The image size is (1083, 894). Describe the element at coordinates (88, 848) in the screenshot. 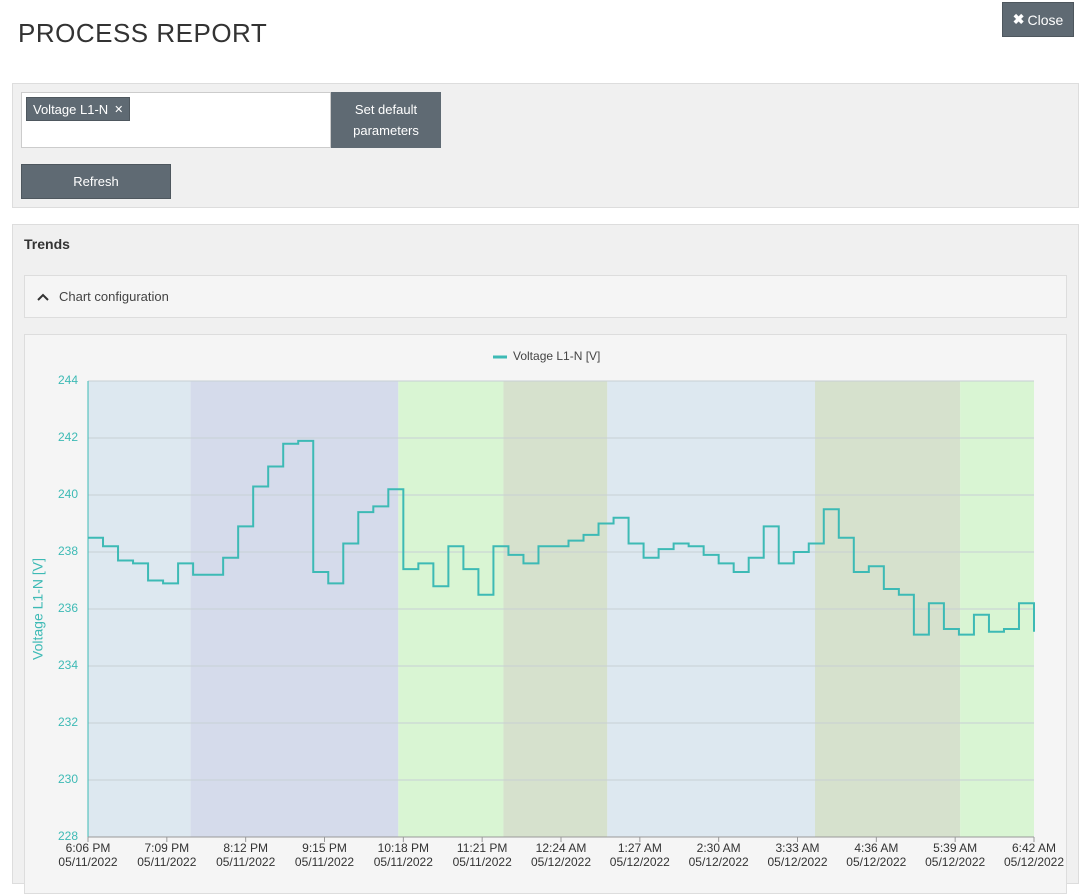

I see `x-tick-label: 6:06 PM` at that location.